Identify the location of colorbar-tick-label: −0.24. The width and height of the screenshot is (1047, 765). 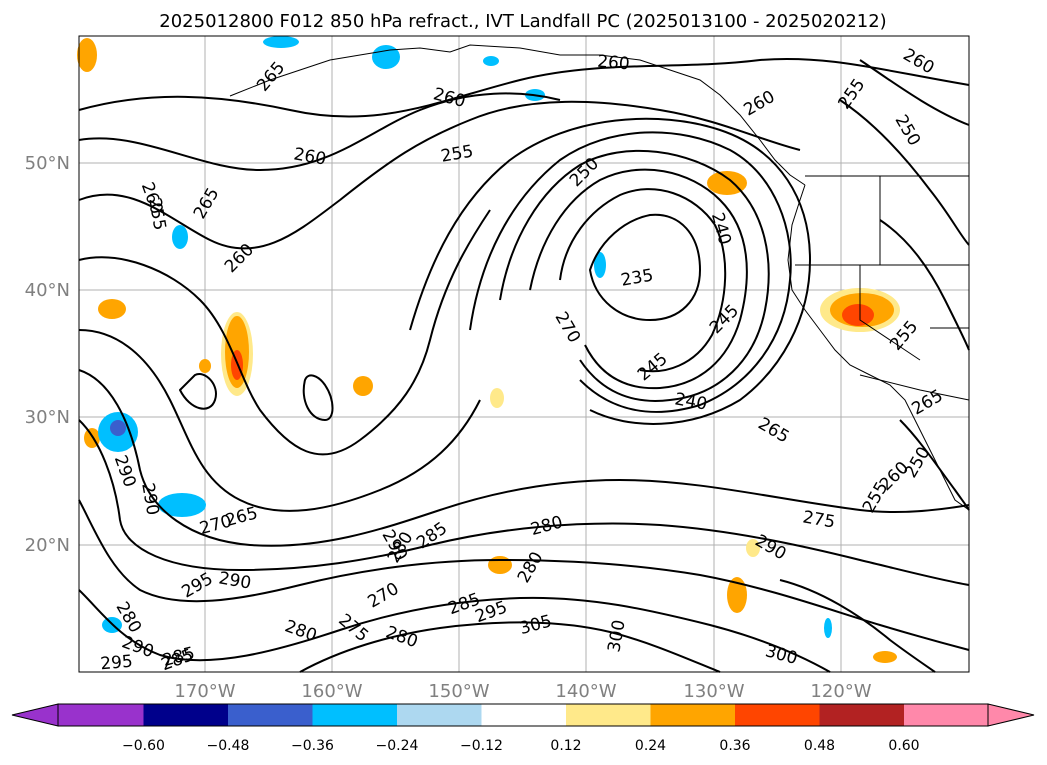
(397, 746).